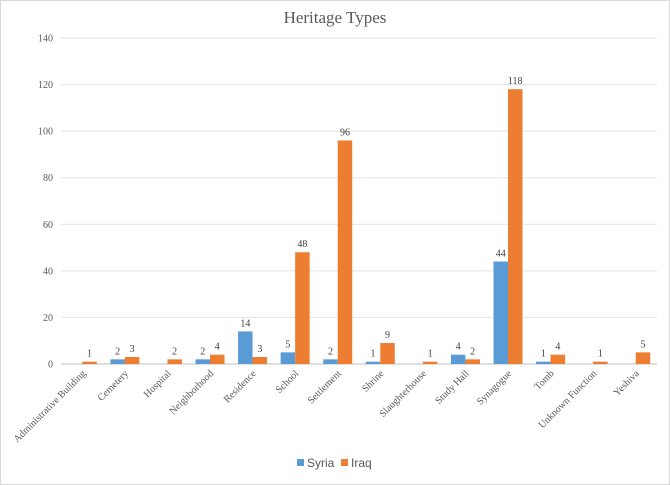 The width and height of the screenshot is (670, 485). Describe the element at coordinates (321, 463) in the screenshot. I see `legend-label-syria: Syria` at that location.